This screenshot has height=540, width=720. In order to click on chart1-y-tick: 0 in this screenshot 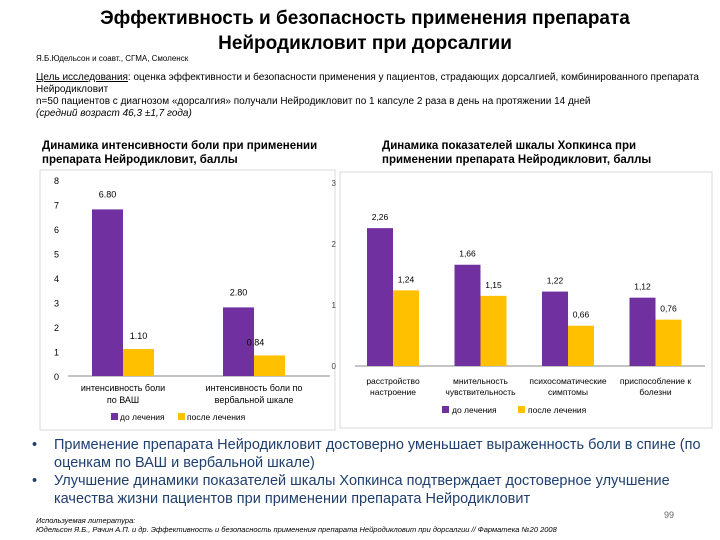, I will do `click(56, 377)`.